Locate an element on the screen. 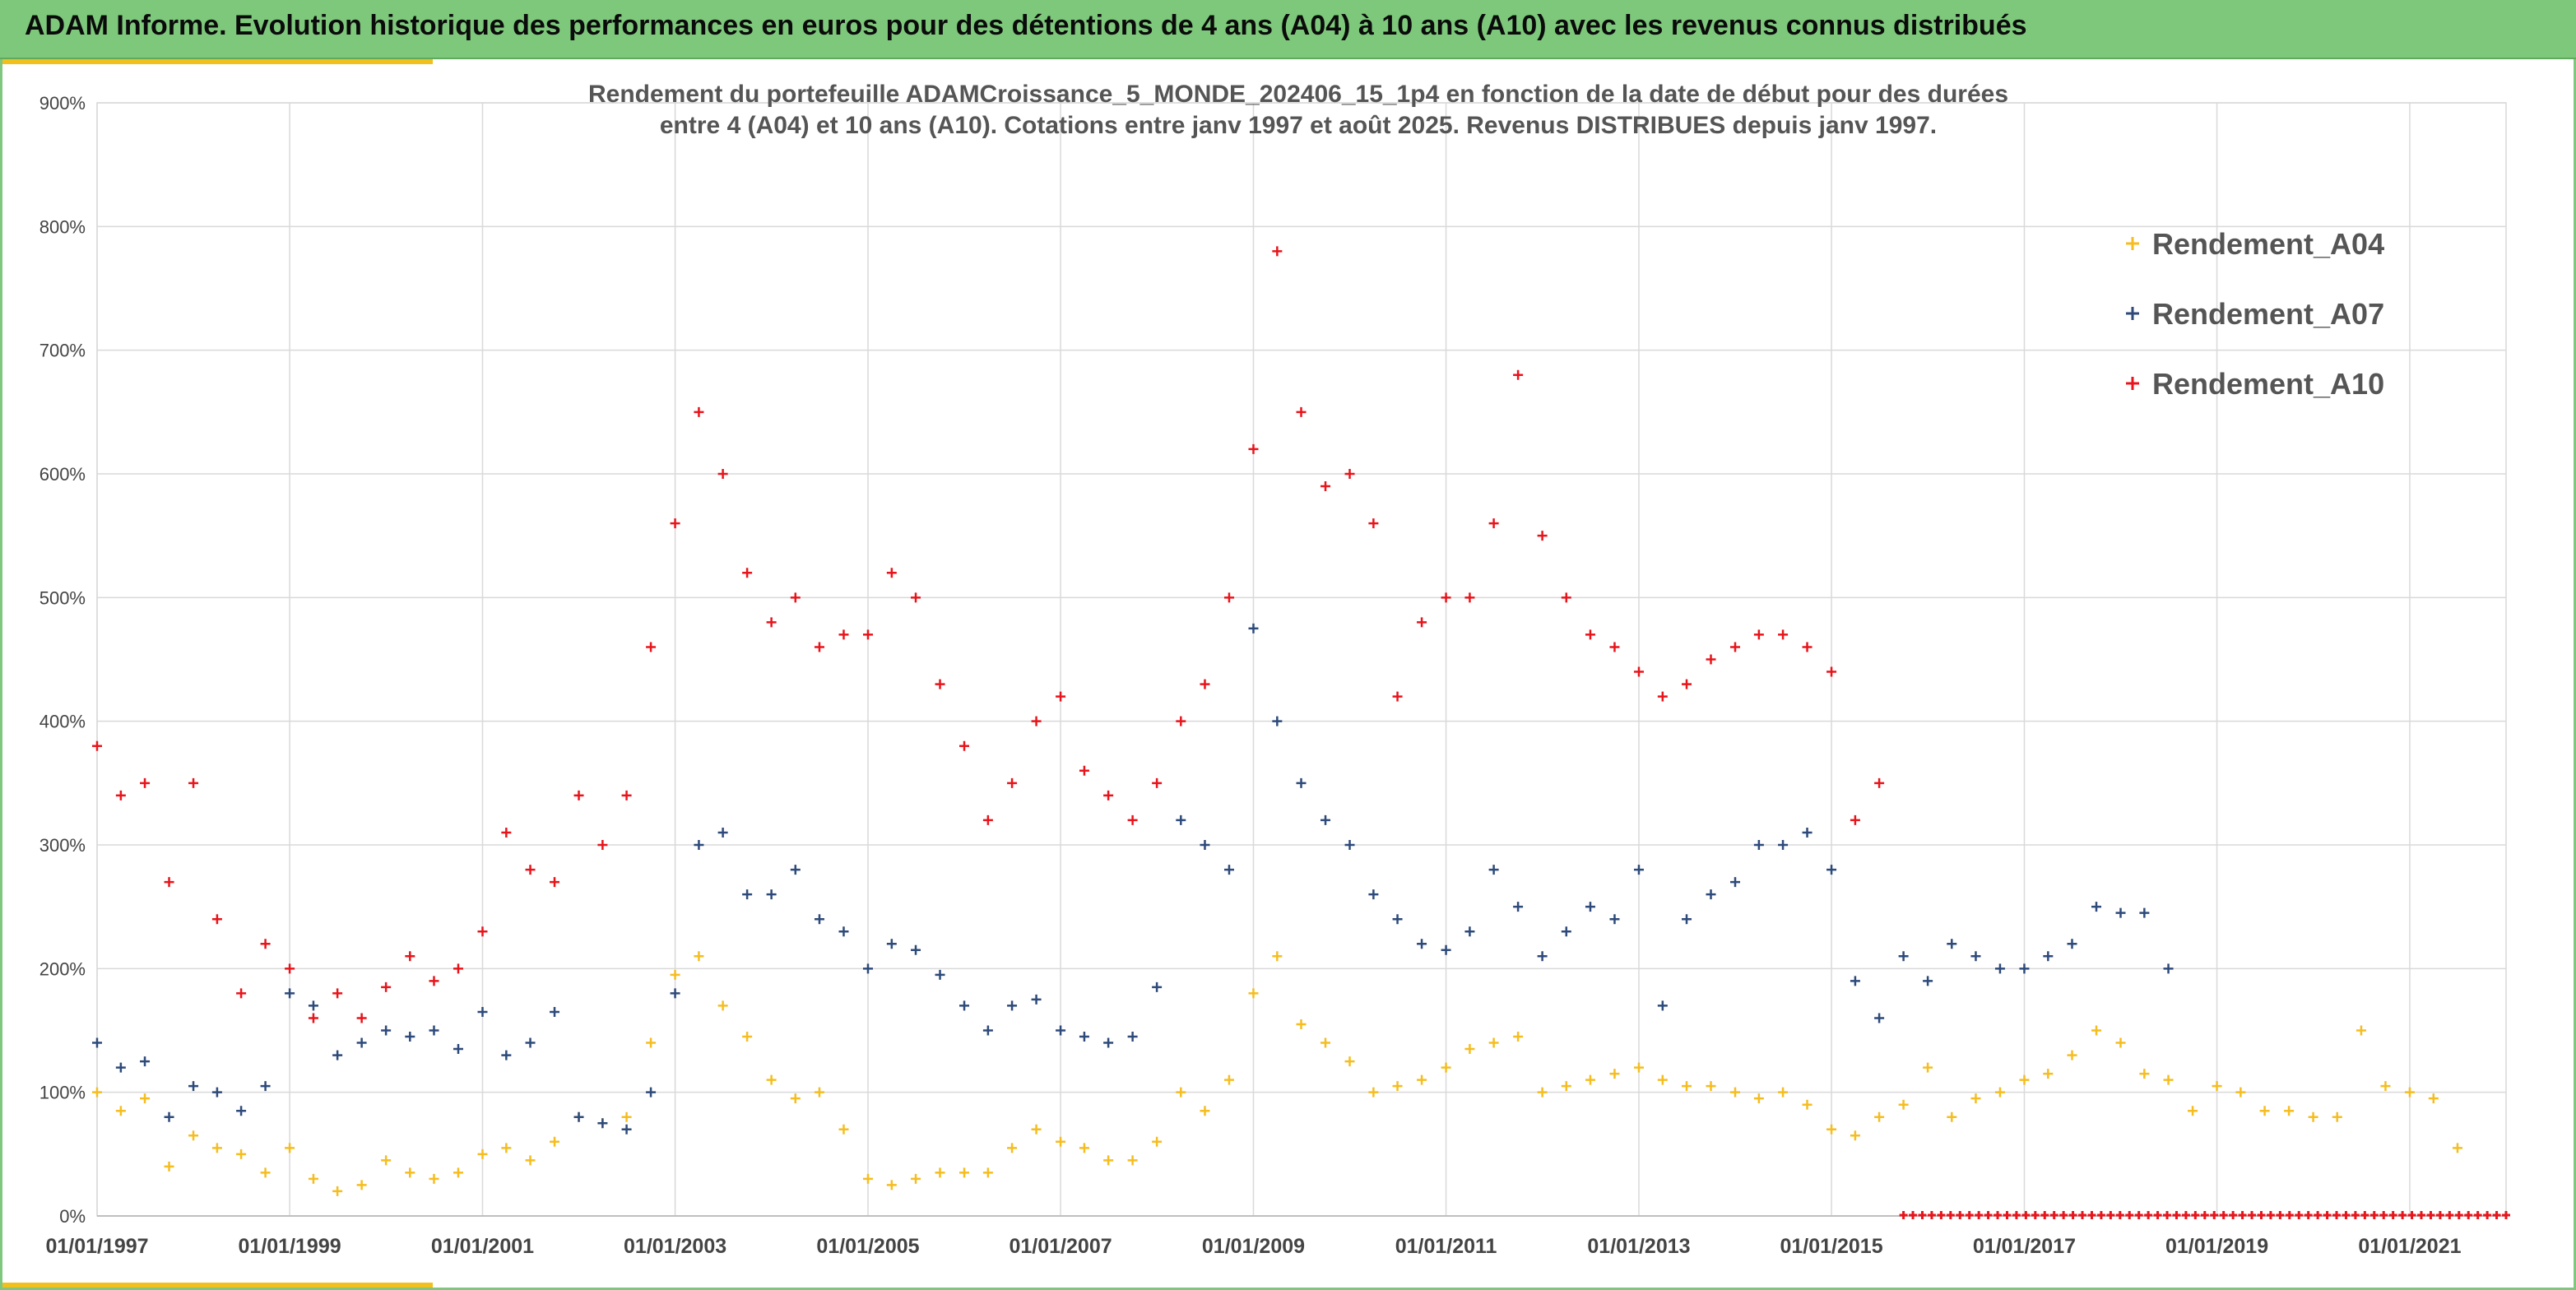  y-tick-label: 300% is located at coordinates (63, 845).